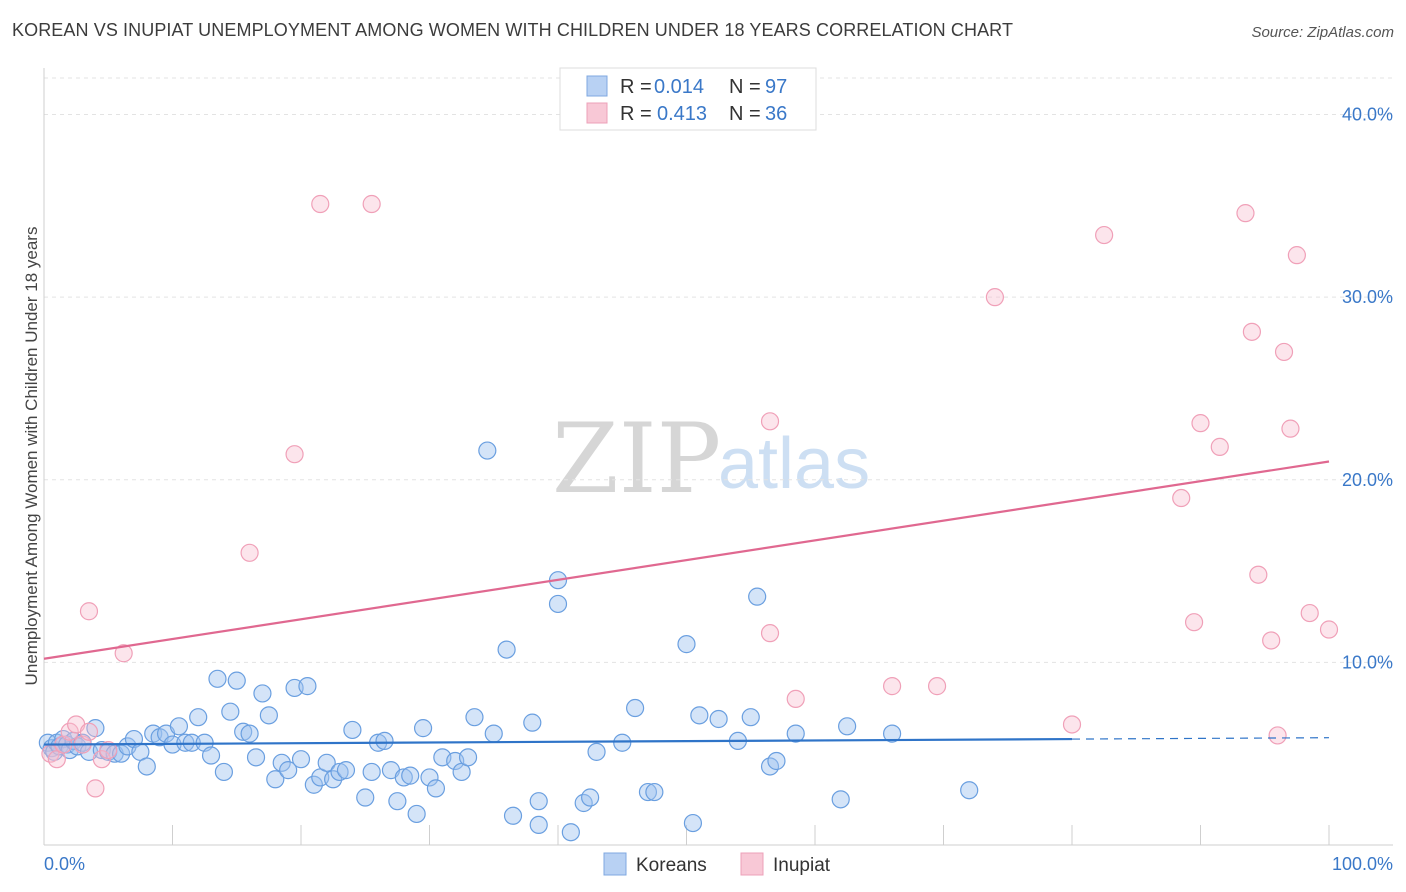 This screenshot has width=1406, height=892. Describe the element at coordinates (615, 864) in the screenshot. I see `legend-koreans-swatch` at that location.